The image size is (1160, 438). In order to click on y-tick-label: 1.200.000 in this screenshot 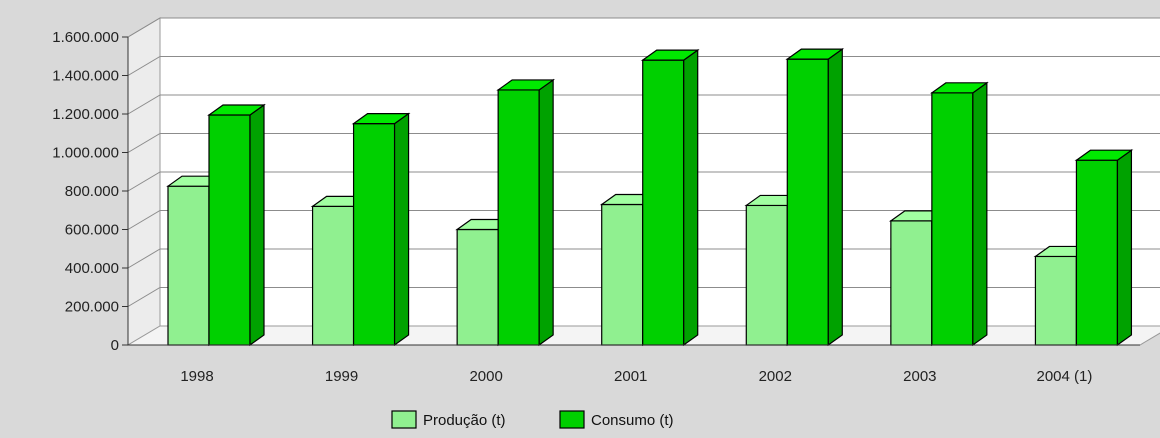, I will do `click(85, 114)`.